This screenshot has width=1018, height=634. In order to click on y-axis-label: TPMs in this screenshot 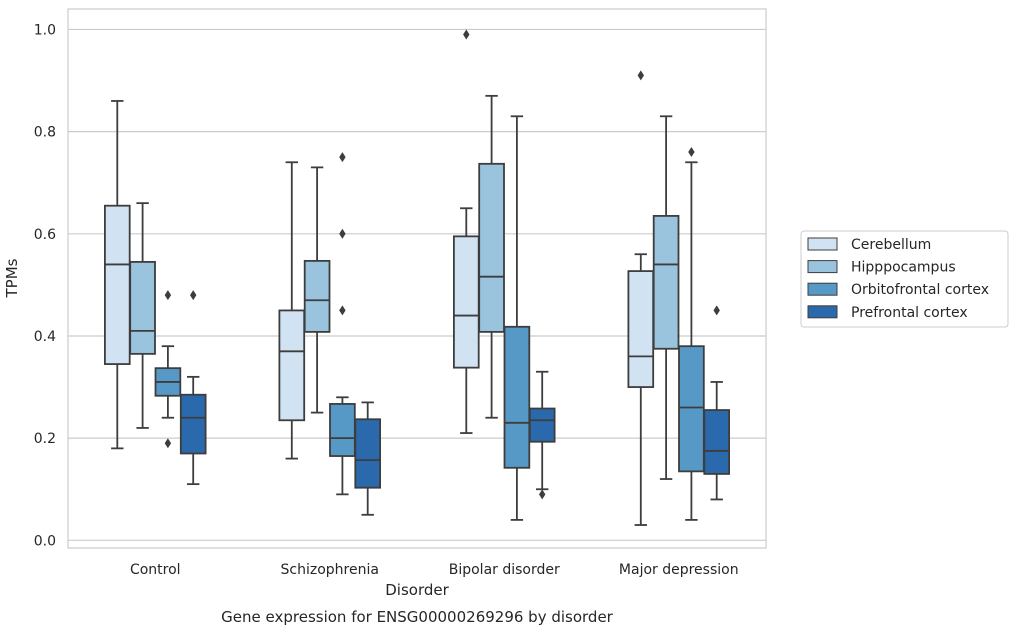, I will do `click(12, 278)`.